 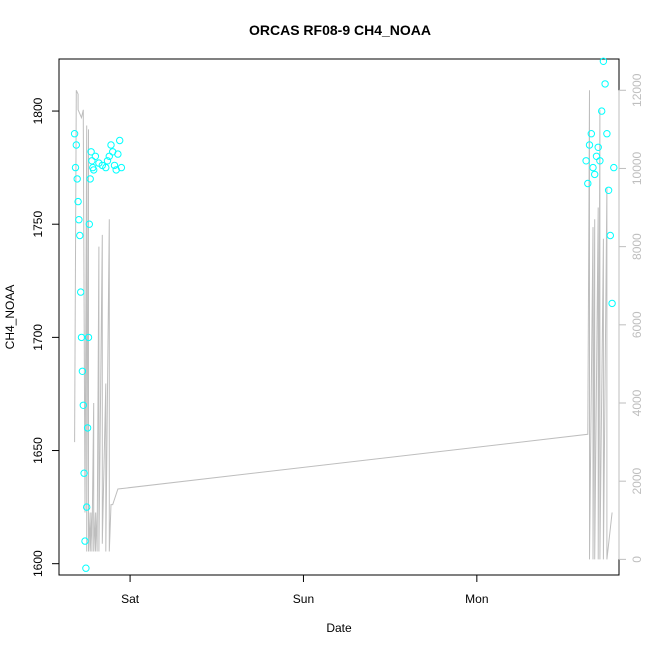 What do you see at coordinates (130, 599) in the screenshot?
I see `x-tick-label: Sat` at bounding box center [130, 599].